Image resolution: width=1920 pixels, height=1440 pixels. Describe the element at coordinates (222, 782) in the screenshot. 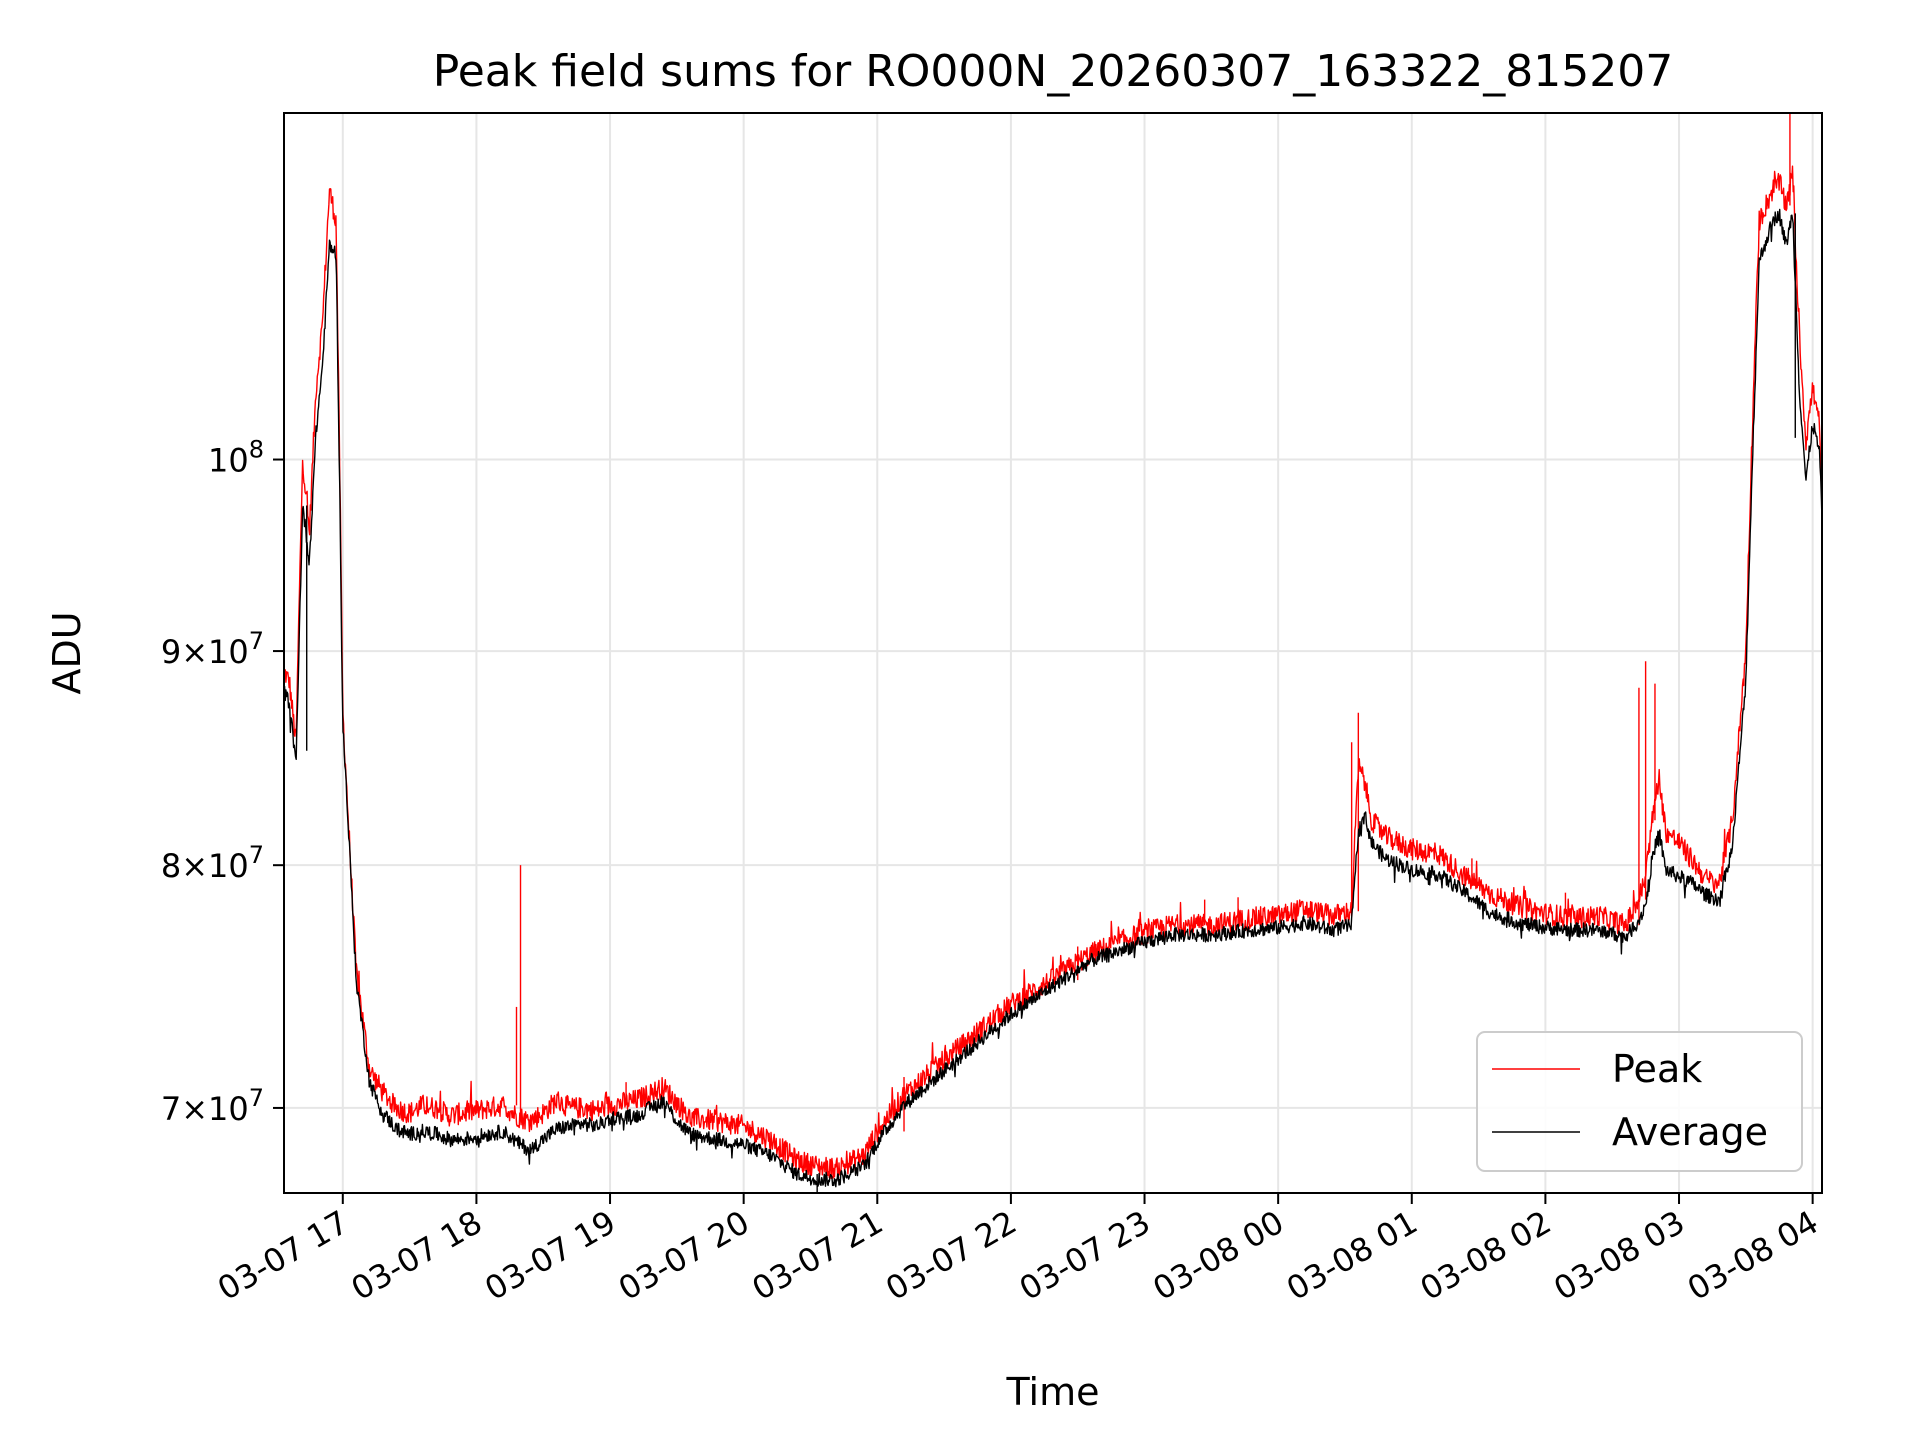

I see `y-axis: 7×107 8×107 9×107 108` at that location.